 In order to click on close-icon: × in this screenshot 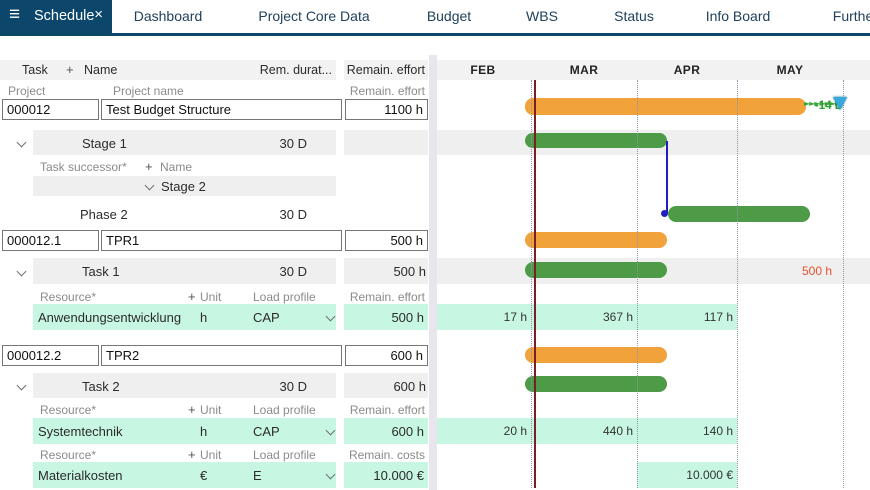, I will do `click(98, 14)`.